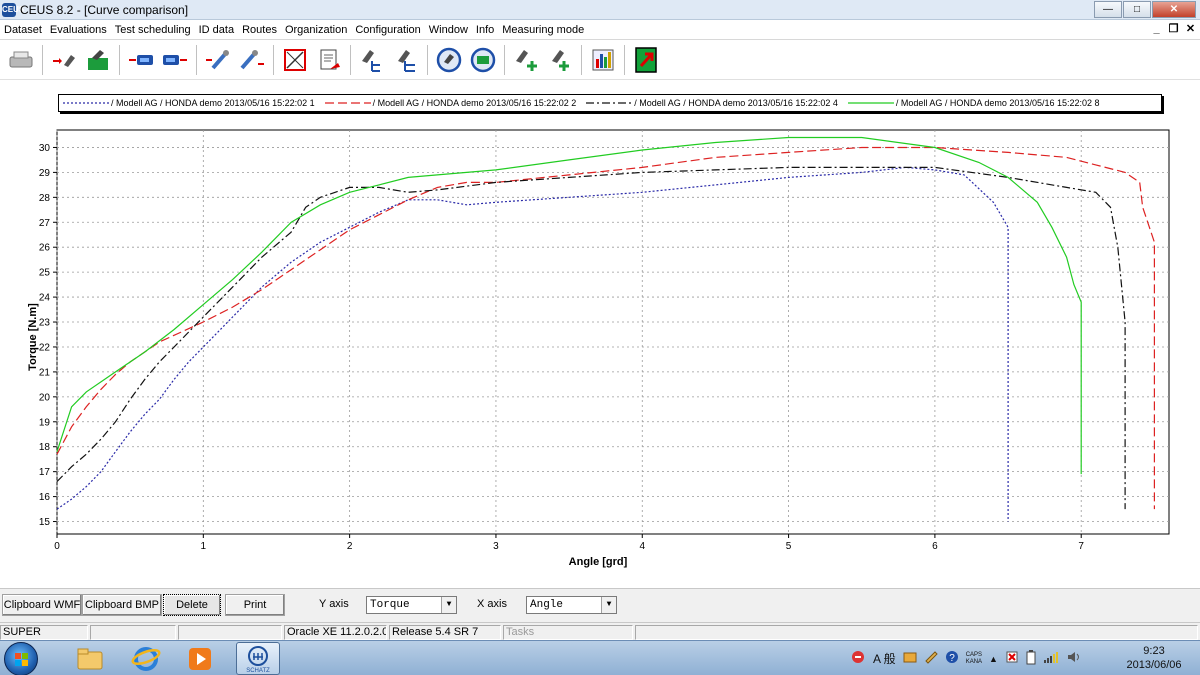  Describe the element at coordinates (1137, 9) in the screenshot. I see `maximize-button: □` at that location.